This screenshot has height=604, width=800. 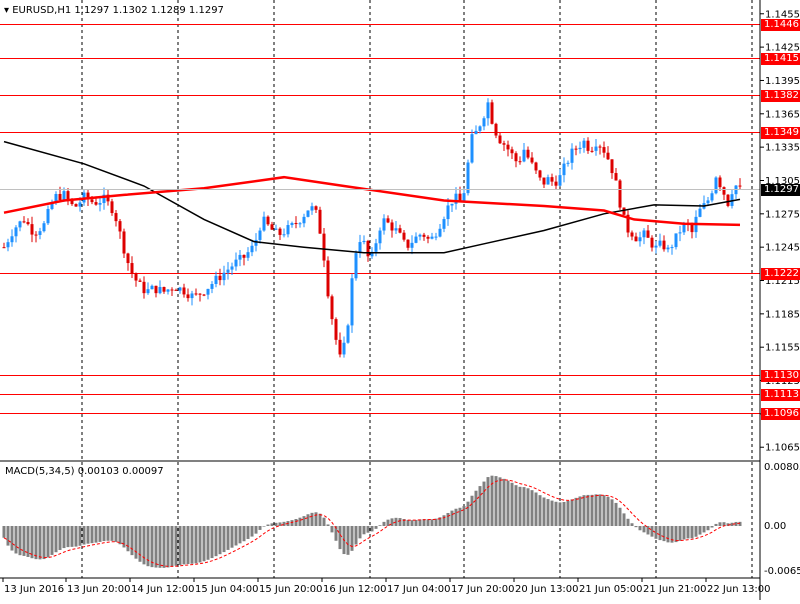 I want to click on level-label-0: 1.1446, so click(x=780, y=24).